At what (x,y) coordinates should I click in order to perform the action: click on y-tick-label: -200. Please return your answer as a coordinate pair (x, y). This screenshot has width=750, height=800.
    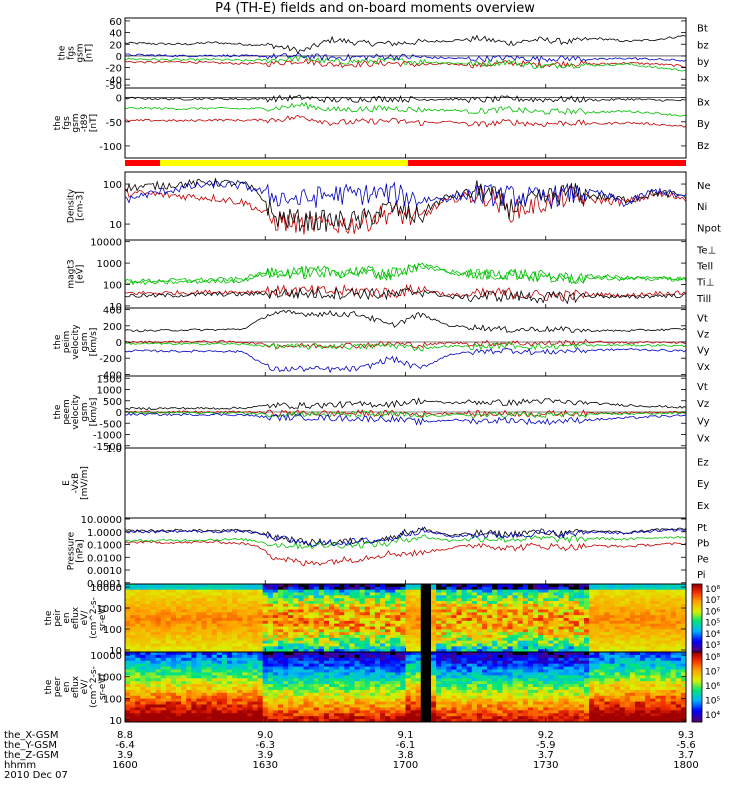
    Looking at the image, I should click on (110, 359).